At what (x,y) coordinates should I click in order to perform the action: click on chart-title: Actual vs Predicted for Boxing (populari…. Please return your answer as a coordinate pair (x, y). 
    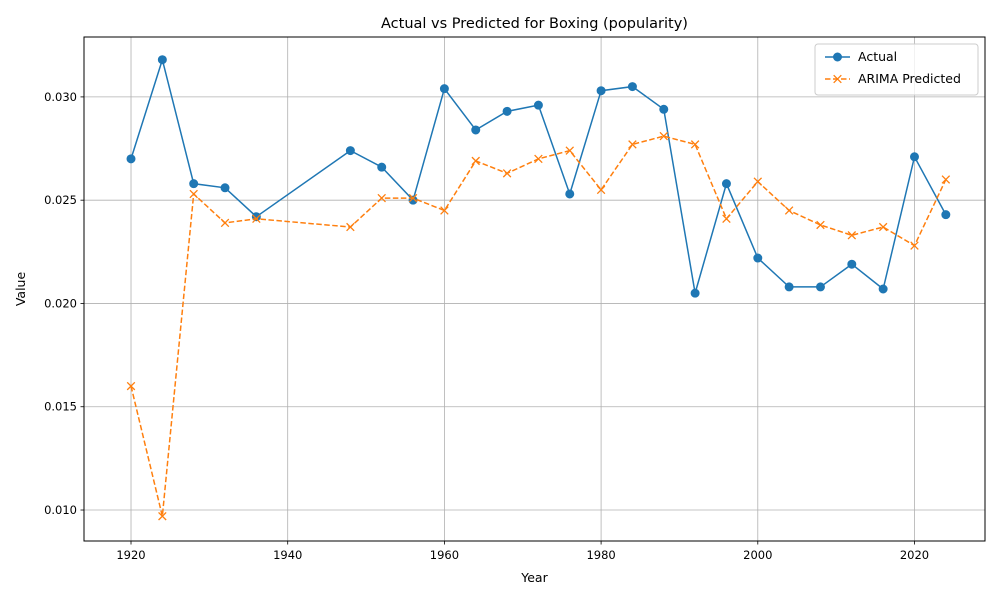
    Looking at the image, I should click on (534, 24).